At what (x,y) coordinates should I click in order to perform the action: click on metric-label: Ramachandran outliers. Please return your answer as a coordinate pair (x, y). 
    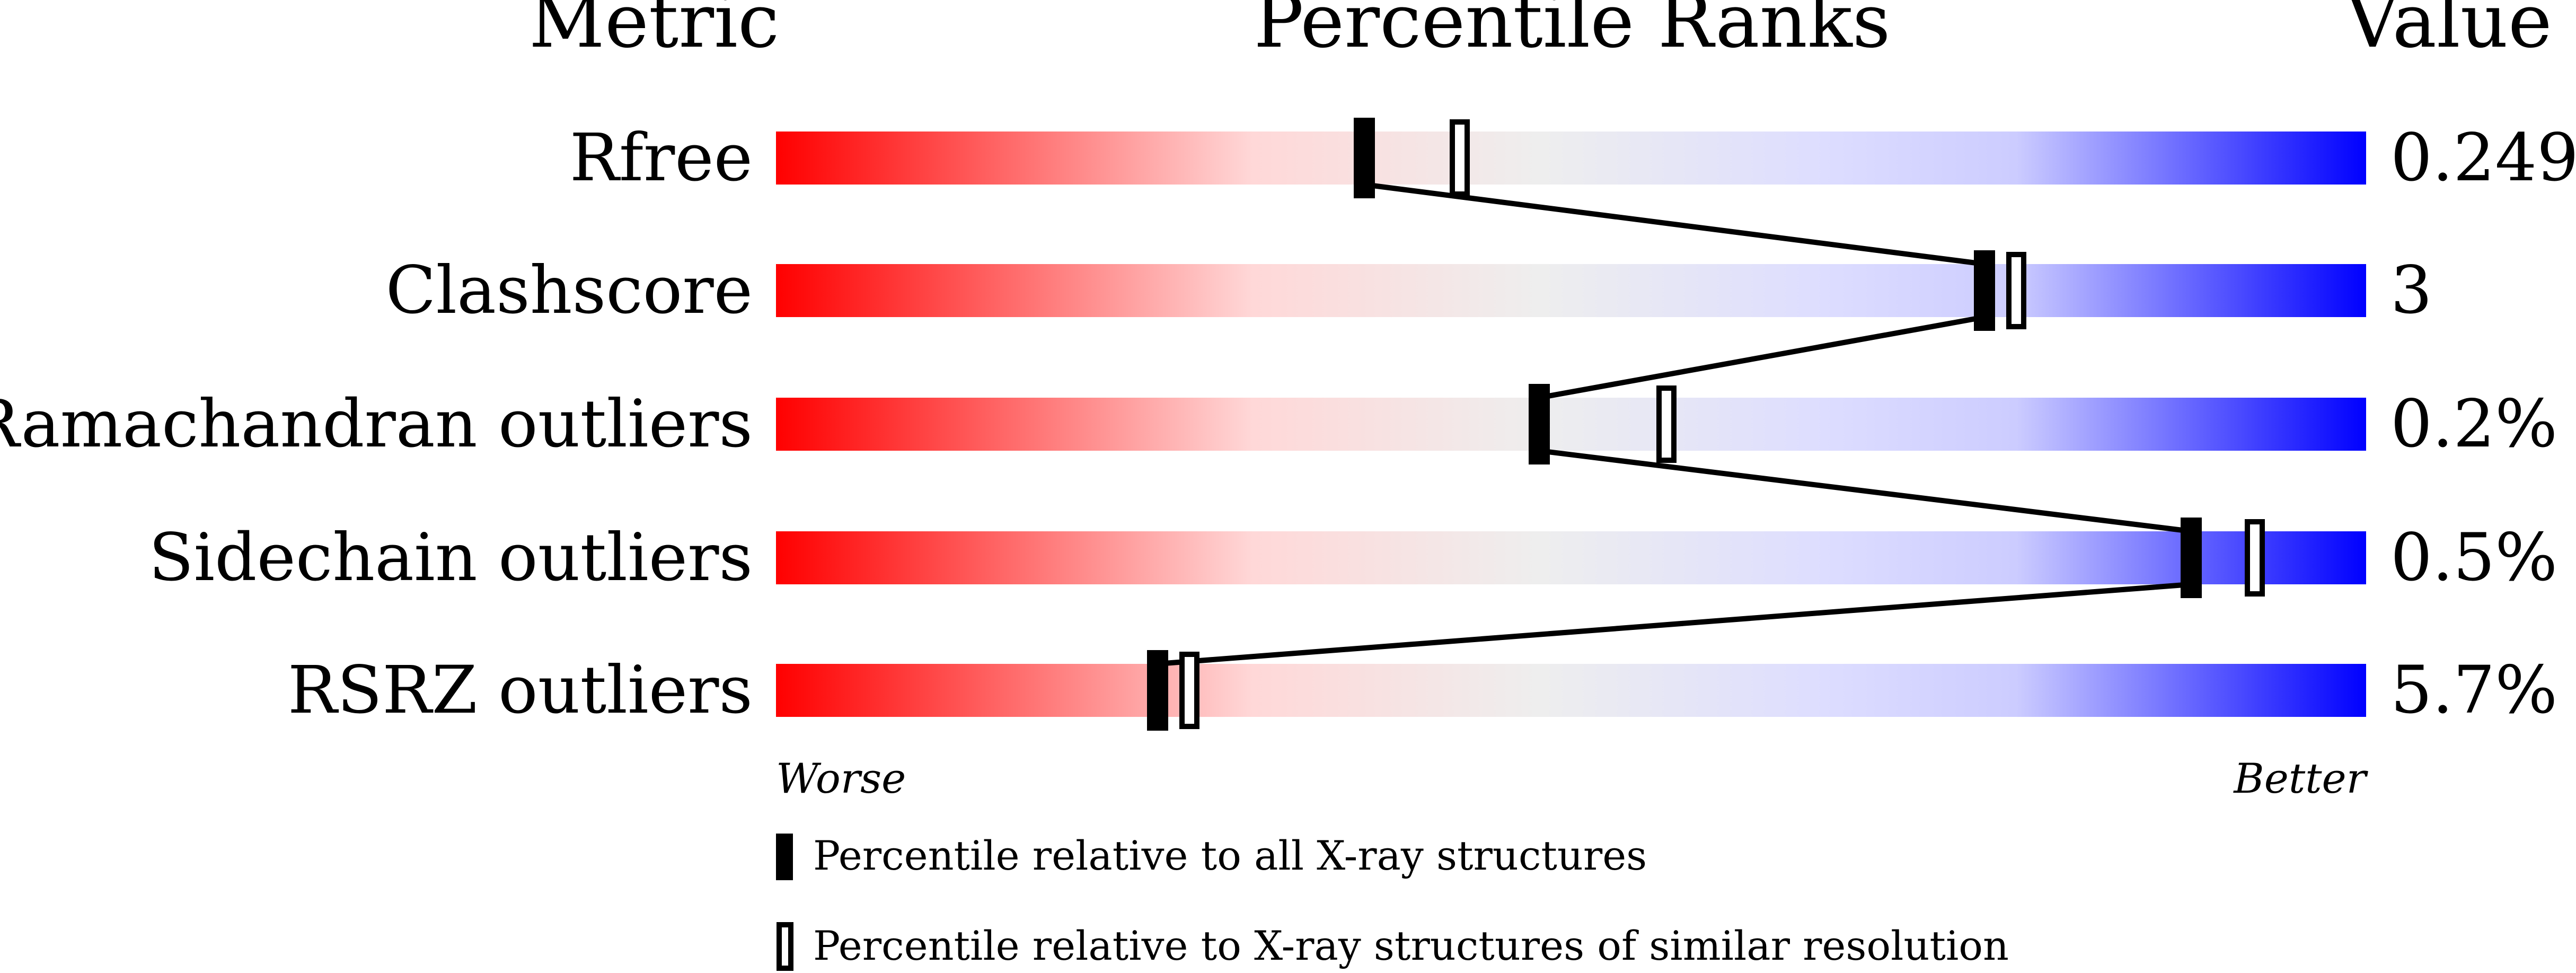
    Looking at the image, I should click on (376, 424).